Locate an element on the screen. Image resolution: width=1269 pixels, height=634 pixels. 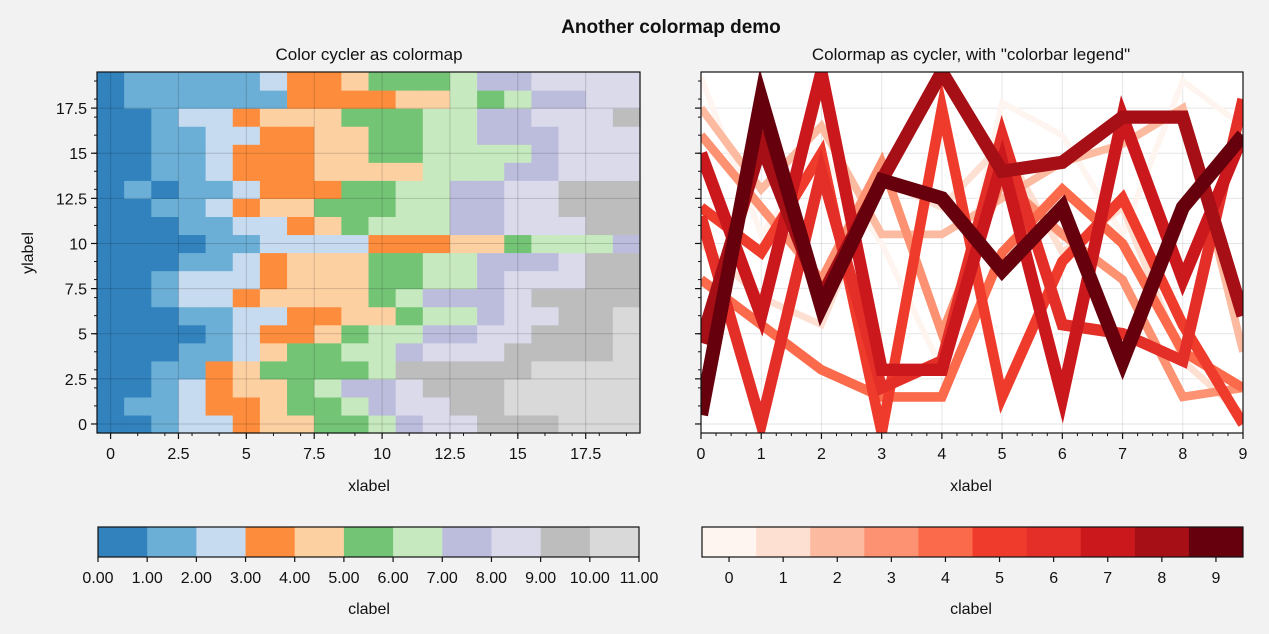
line-x-tick-label: 9 is located at coordinates (1243, 454).